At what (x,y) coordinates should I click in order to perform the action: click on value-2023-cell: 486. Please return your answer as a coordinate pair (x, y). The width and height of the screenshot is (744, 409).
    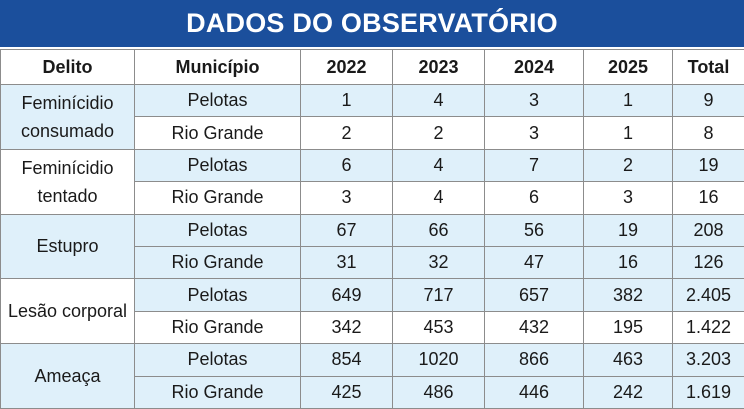
    Looking at the image, I should click on (439, 392).